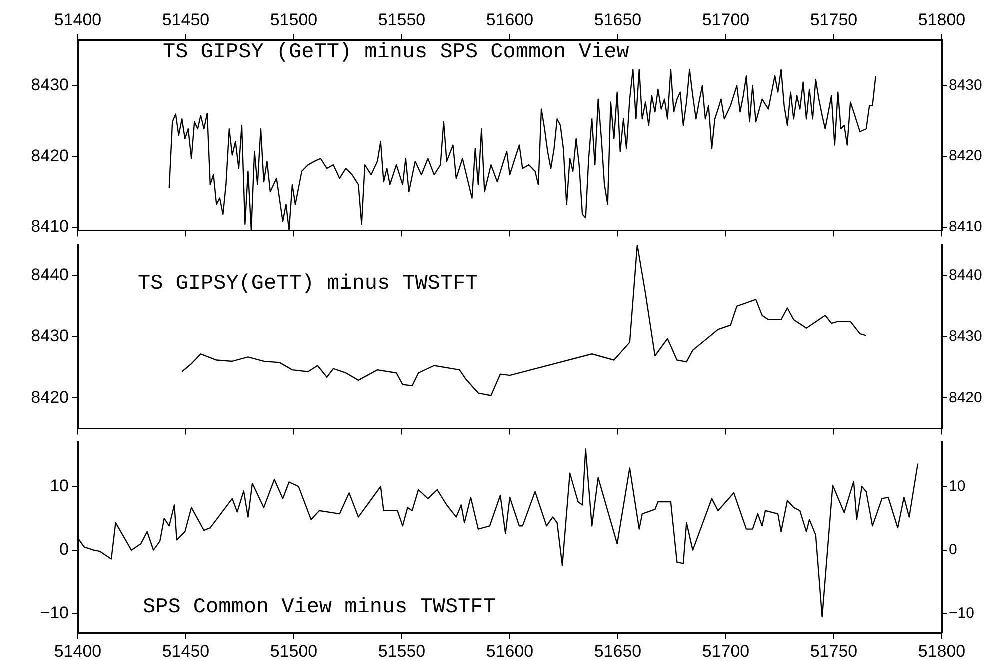 Image resolution: width=1000 pixels, height=661 pixels. Describe the element at coordinates (186, 651) in the screenshot. I see `x-tick-label: 51450` at that location.